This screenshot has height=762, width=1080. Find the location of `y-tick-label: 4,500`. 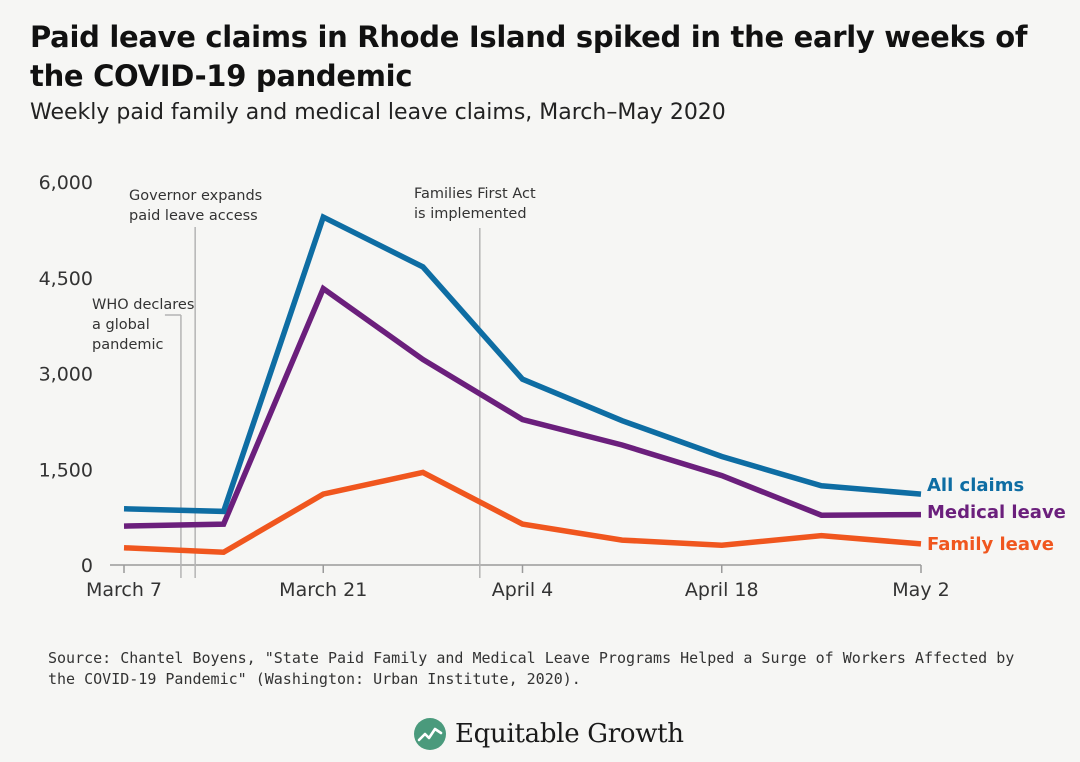

y-tick-label: 4,500 is located at coordinates (66, 279).